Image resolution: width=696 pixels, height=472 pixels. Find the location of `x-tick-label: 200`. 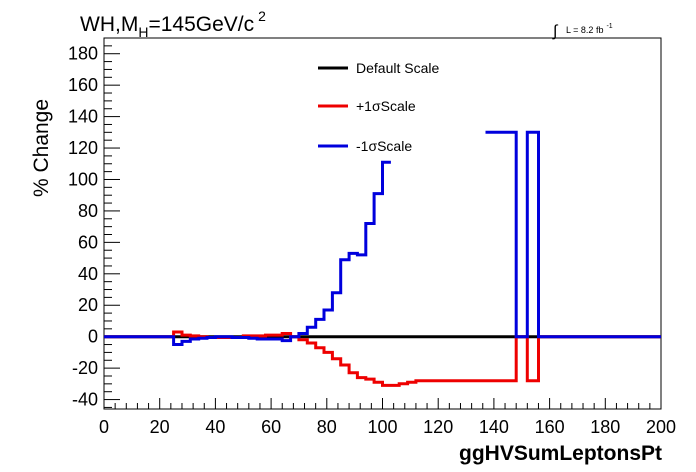

x-tick-label: 200 is located at coordinates (661, 427).